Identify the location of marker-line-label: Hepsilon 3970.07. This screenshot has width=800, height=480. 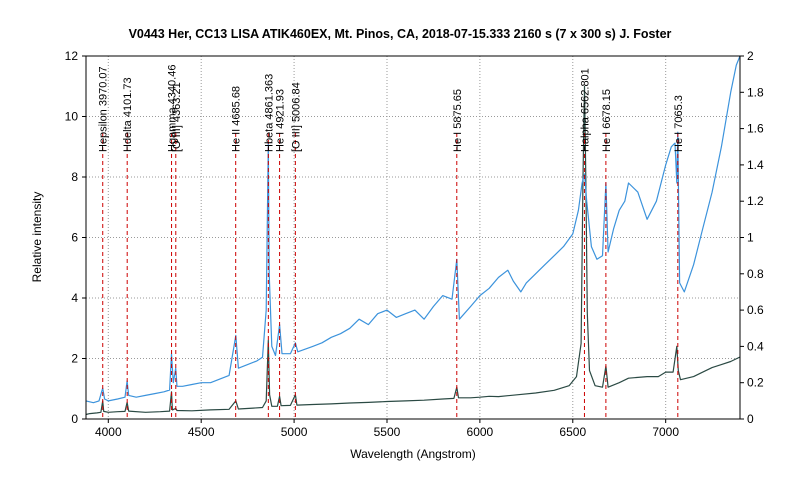
(104, 109).